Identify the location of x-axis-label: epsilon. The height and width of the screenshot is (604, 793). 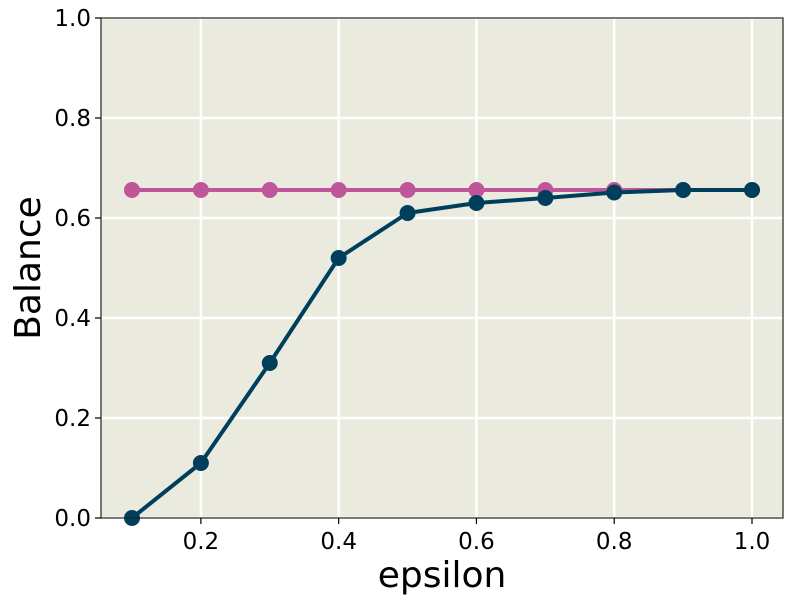
(442, 575).